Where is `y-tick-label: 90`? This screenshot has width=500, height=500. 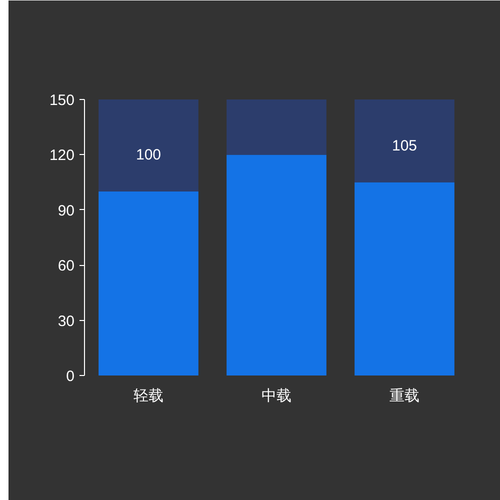
y-tick-label: 90 is located at coordinates (66, 211).